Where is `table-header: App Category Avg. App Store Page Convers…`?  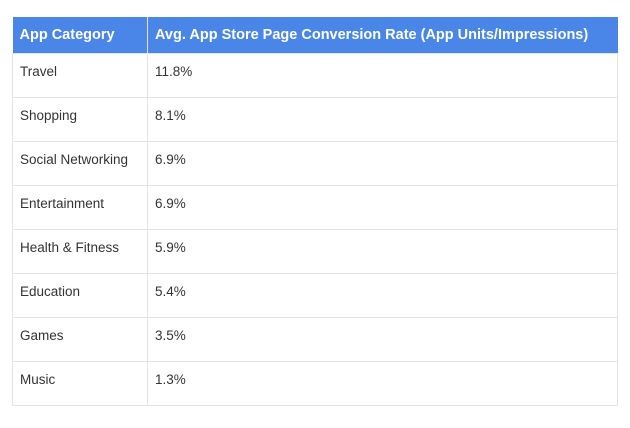
table-header: App Category Avg. App Store Page Convers… is located at coordinates (315, 35).